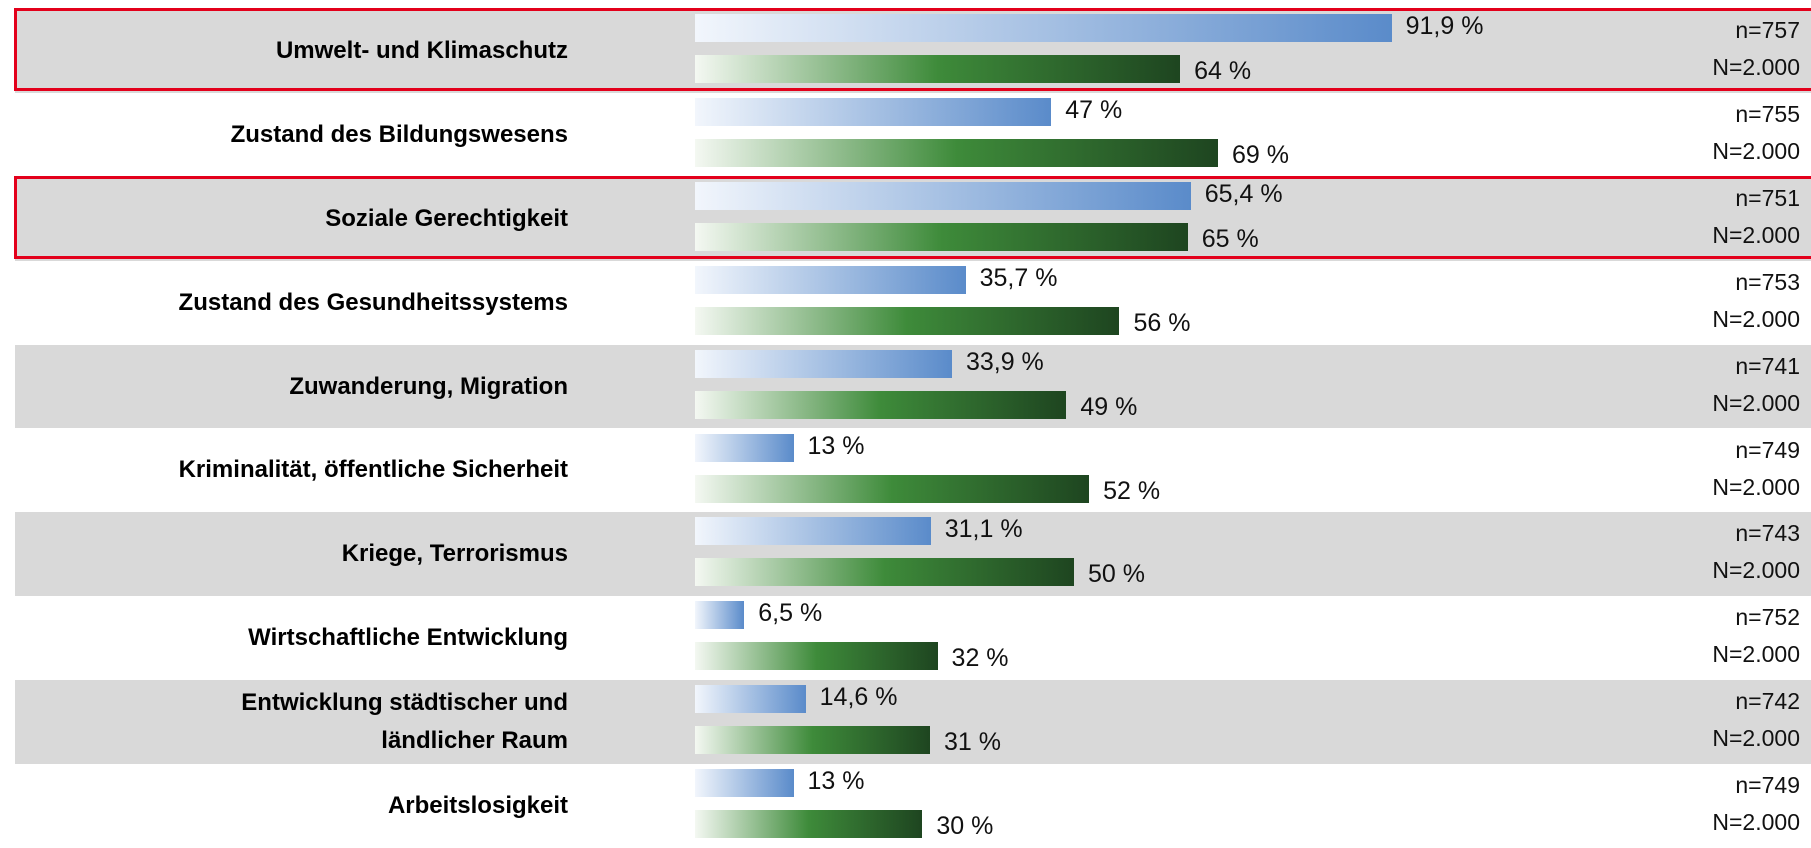 This screenshot has width=1811, height=848. What do you see at coordinates (477, 806) in the screenshot?
I see `category-label: Arbeitslosigkeit` at bounding box center [477, 806].